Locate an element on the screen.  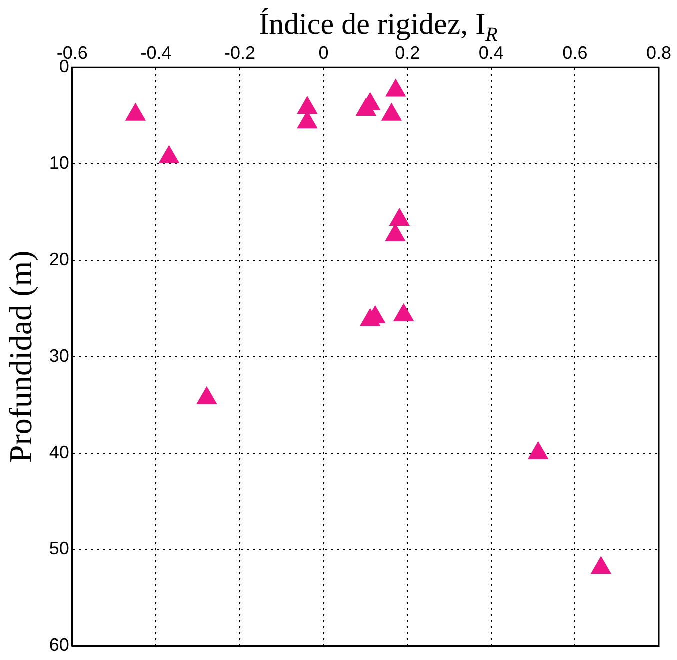
x-tick-label: 0.8 is located at coordinates (659, 52).